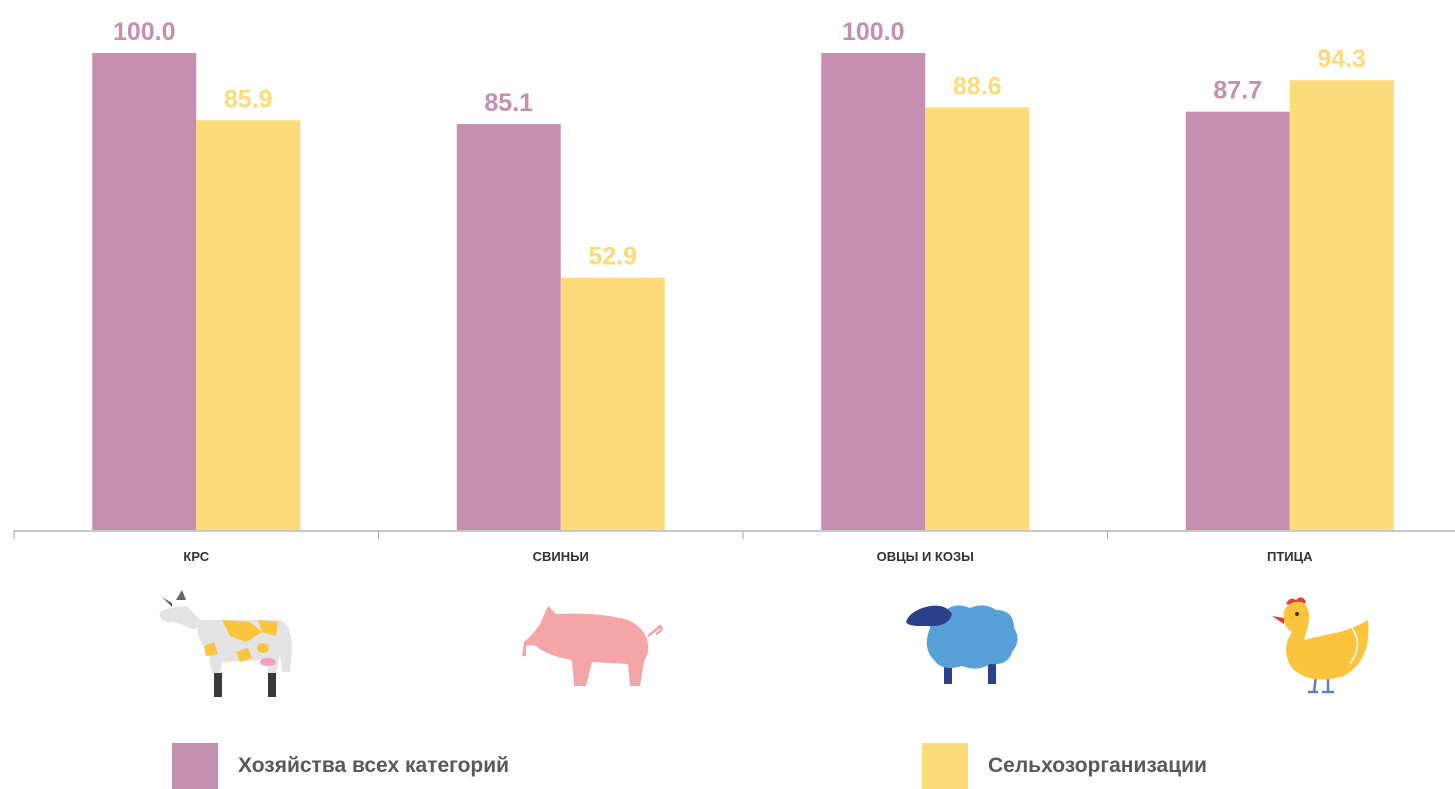 The image size is (1455, 789). What do you see at coordinates (144, 32) in the screenshot?
I see `data-label-1-1: 100.0` at bounding box center [144, 32].